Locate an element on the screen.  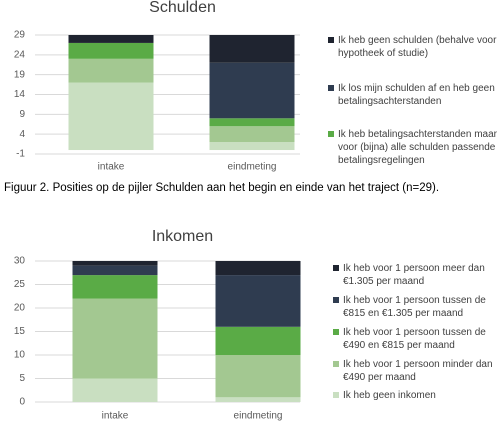
y-tick-label: 0 is located at coordinates (22, 402).